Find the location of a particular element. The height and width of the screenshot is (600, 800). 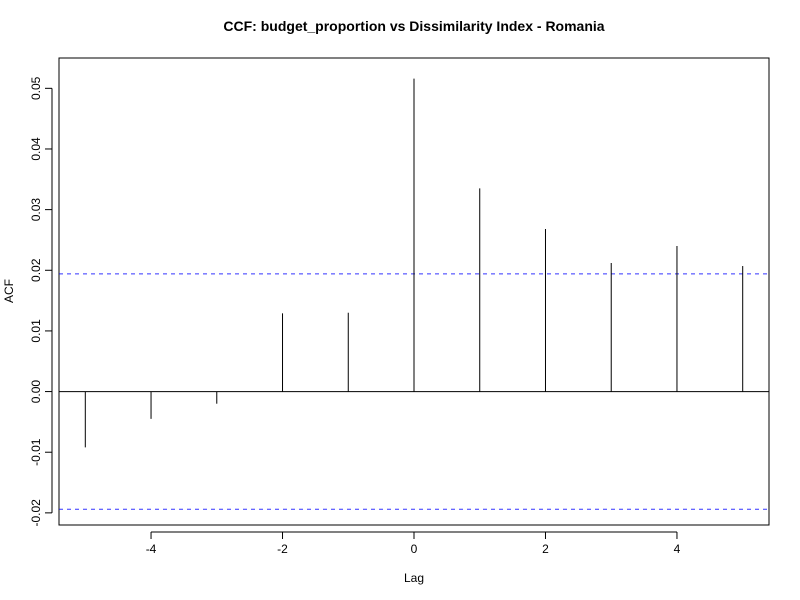

y-tick-label: 0.05 is located at coordinates (36, 88).